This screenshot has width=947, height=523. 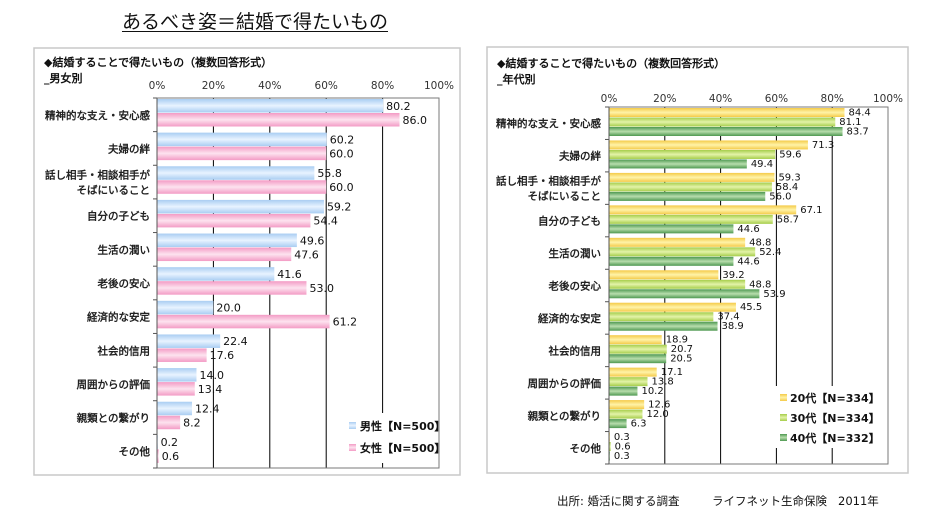 What do you see at coordinates (618, 501) in the screenshot?
I see `source-survey: 出所: 婚活に関する調査` at bounding box center [618, 501].